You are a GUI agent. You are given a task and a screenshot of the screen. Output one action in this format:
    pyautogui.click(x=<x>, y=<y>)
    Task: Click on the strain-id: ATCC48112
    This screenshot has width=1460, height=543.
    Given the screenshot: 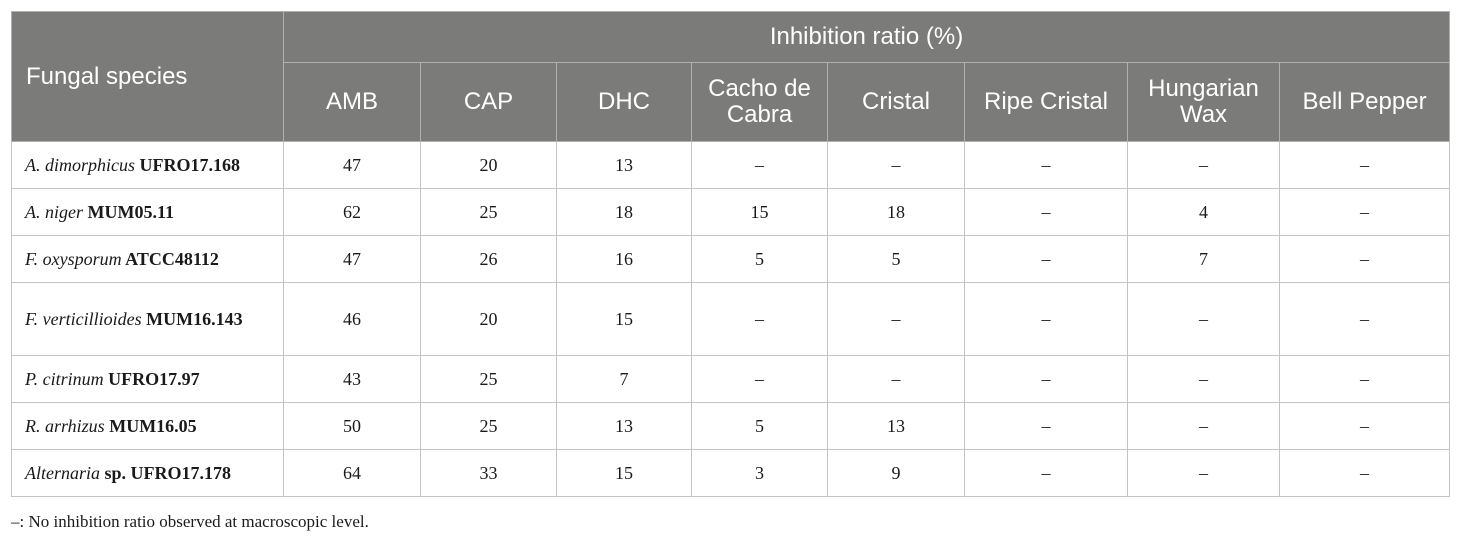 What is the action you would take?
    pyautogui.click(x=170, y=258)
    